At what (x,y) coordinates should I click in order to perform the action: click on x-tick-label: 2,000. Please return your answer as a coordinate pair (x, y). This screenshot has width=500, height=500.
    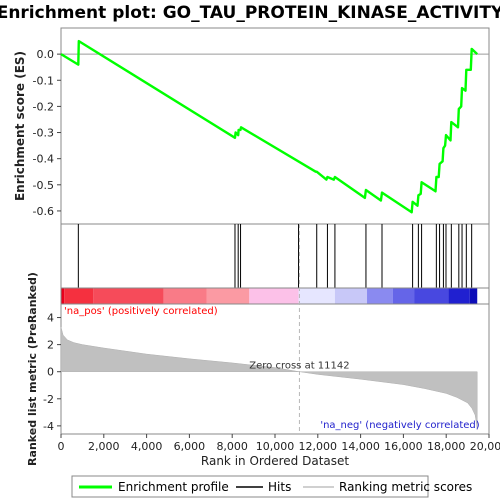
    Looking at the image, I should click on (104, 446).